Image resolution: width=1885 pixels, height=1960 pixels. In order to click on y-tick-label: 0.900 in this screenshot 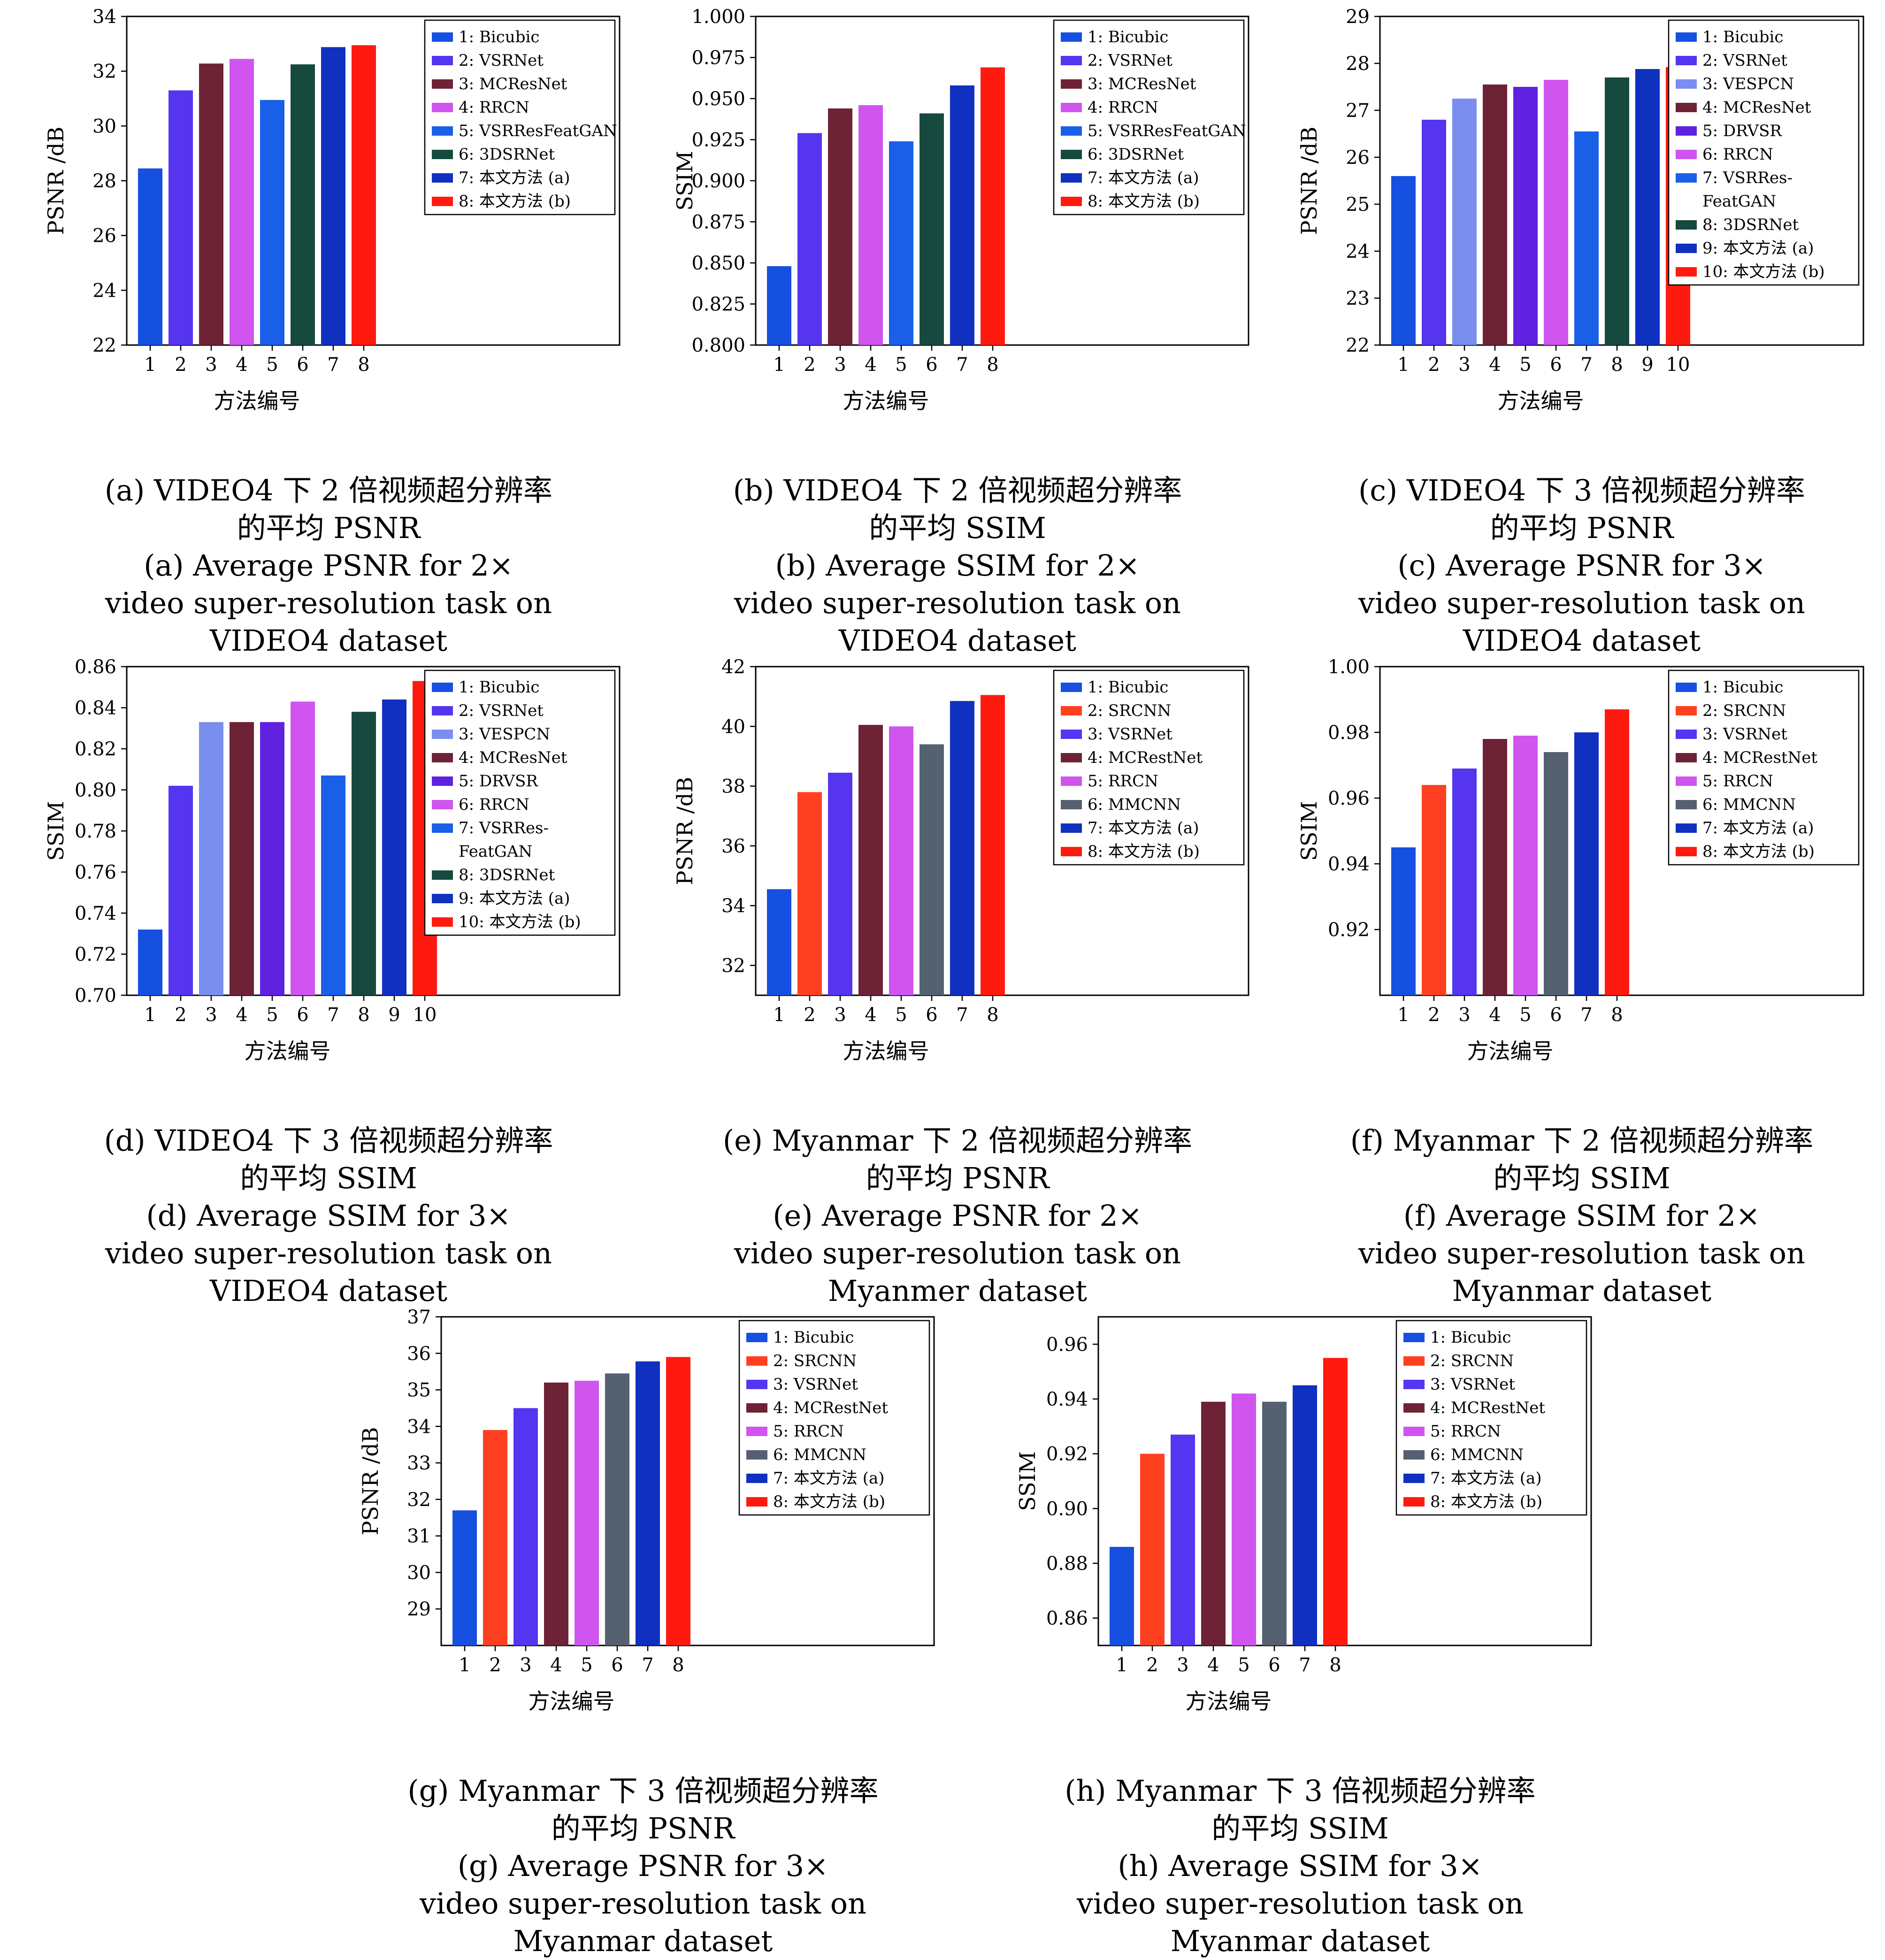, I will do `click(718, 181)`.